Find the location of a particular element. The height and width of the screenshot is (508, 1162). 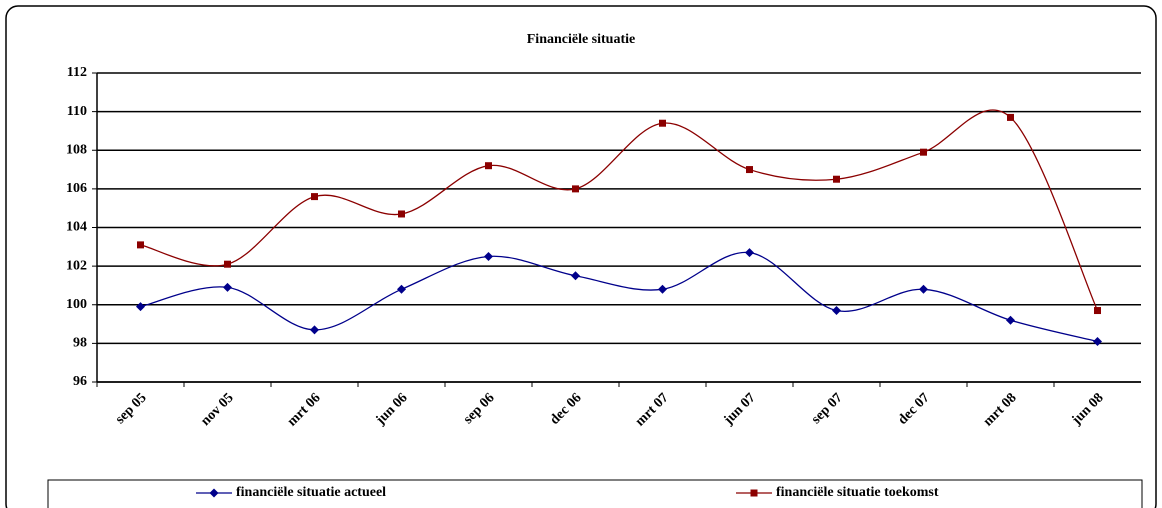

legend-label: financiële situatie actueel is located at coordinates (311, 492).